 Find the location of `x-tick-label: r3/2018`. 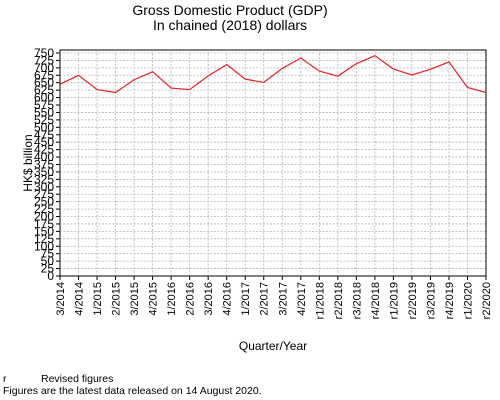

x-tick-label: r3/2018 is located at coordinates (357, 300).